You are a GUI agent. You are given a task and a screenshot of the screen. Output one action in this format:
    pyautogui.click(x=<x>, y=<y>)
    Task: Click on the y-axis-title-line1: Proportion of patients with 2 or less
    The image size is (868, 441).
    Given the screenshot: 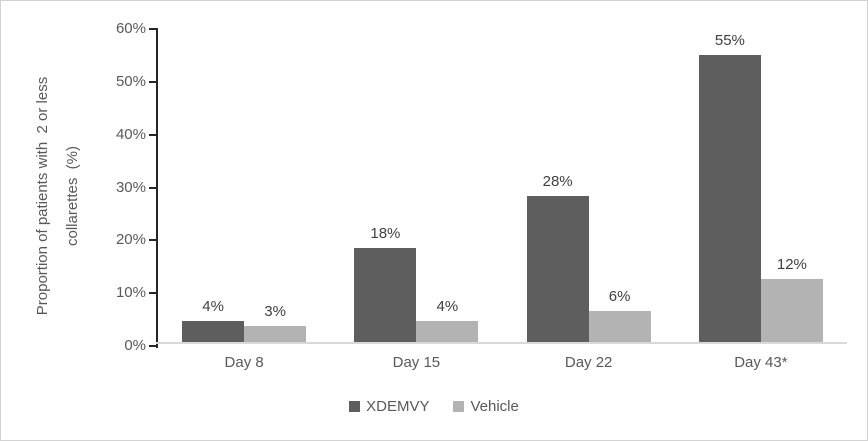 What is the action you would take?
    pyautogui.click(x=42, y=196)
    